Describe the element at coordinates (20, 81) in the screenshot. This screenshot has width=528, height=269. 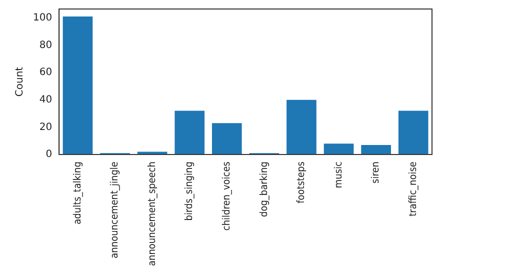
I see `y-axis-title: Count` at that location.